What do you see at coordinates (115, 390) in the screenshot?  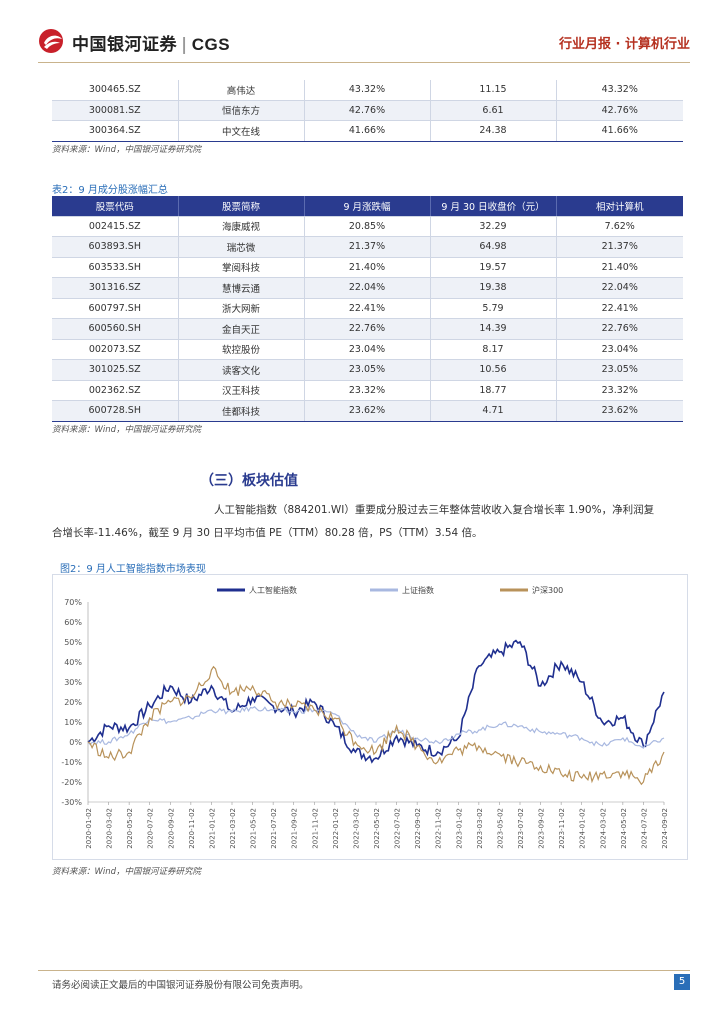 I see `table-cell: 002362.SZ` at bounding box center [115, 390].